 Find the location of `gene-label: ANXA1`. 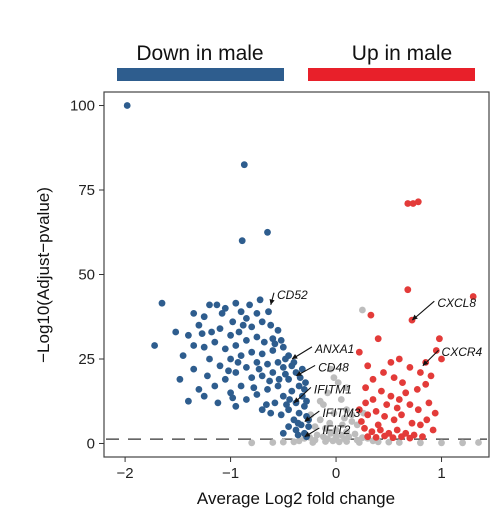

gene-label: ANXA1 is located at coordinates (334, 349).